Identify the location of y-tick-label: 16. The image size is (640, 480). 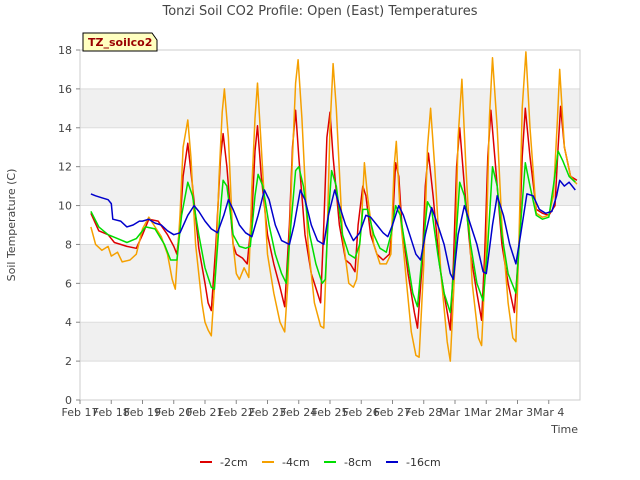
(65, 89).